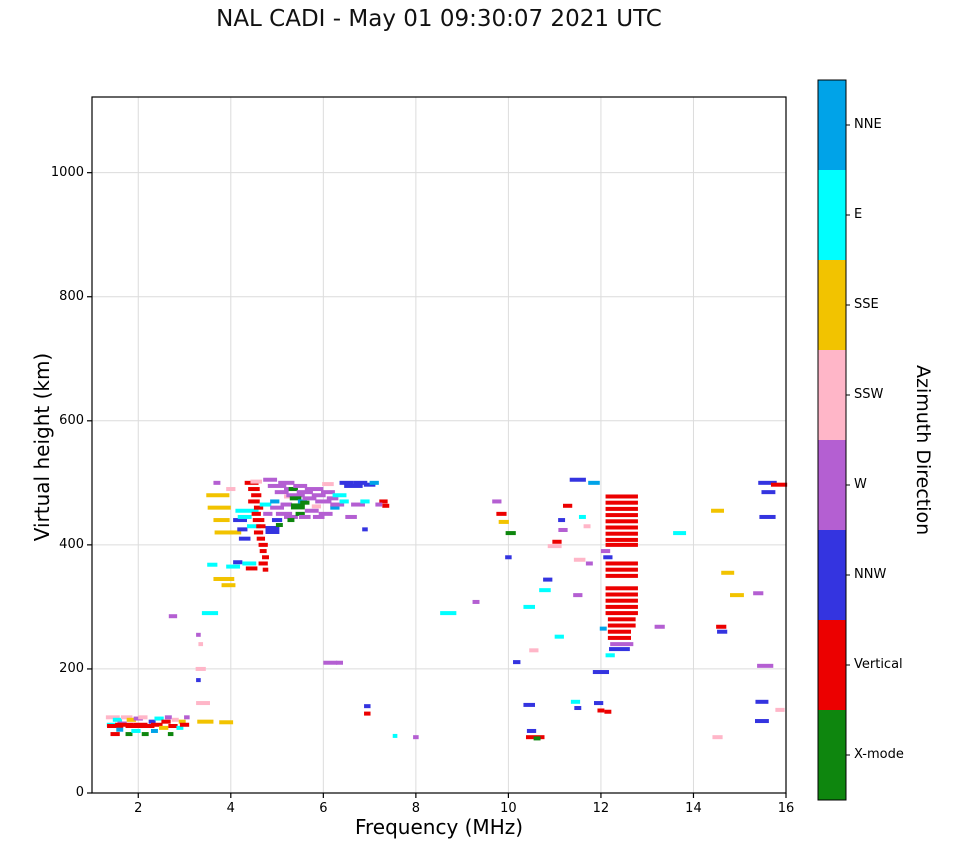  I want to click on x-tick-label: 6, so click(323, 808).